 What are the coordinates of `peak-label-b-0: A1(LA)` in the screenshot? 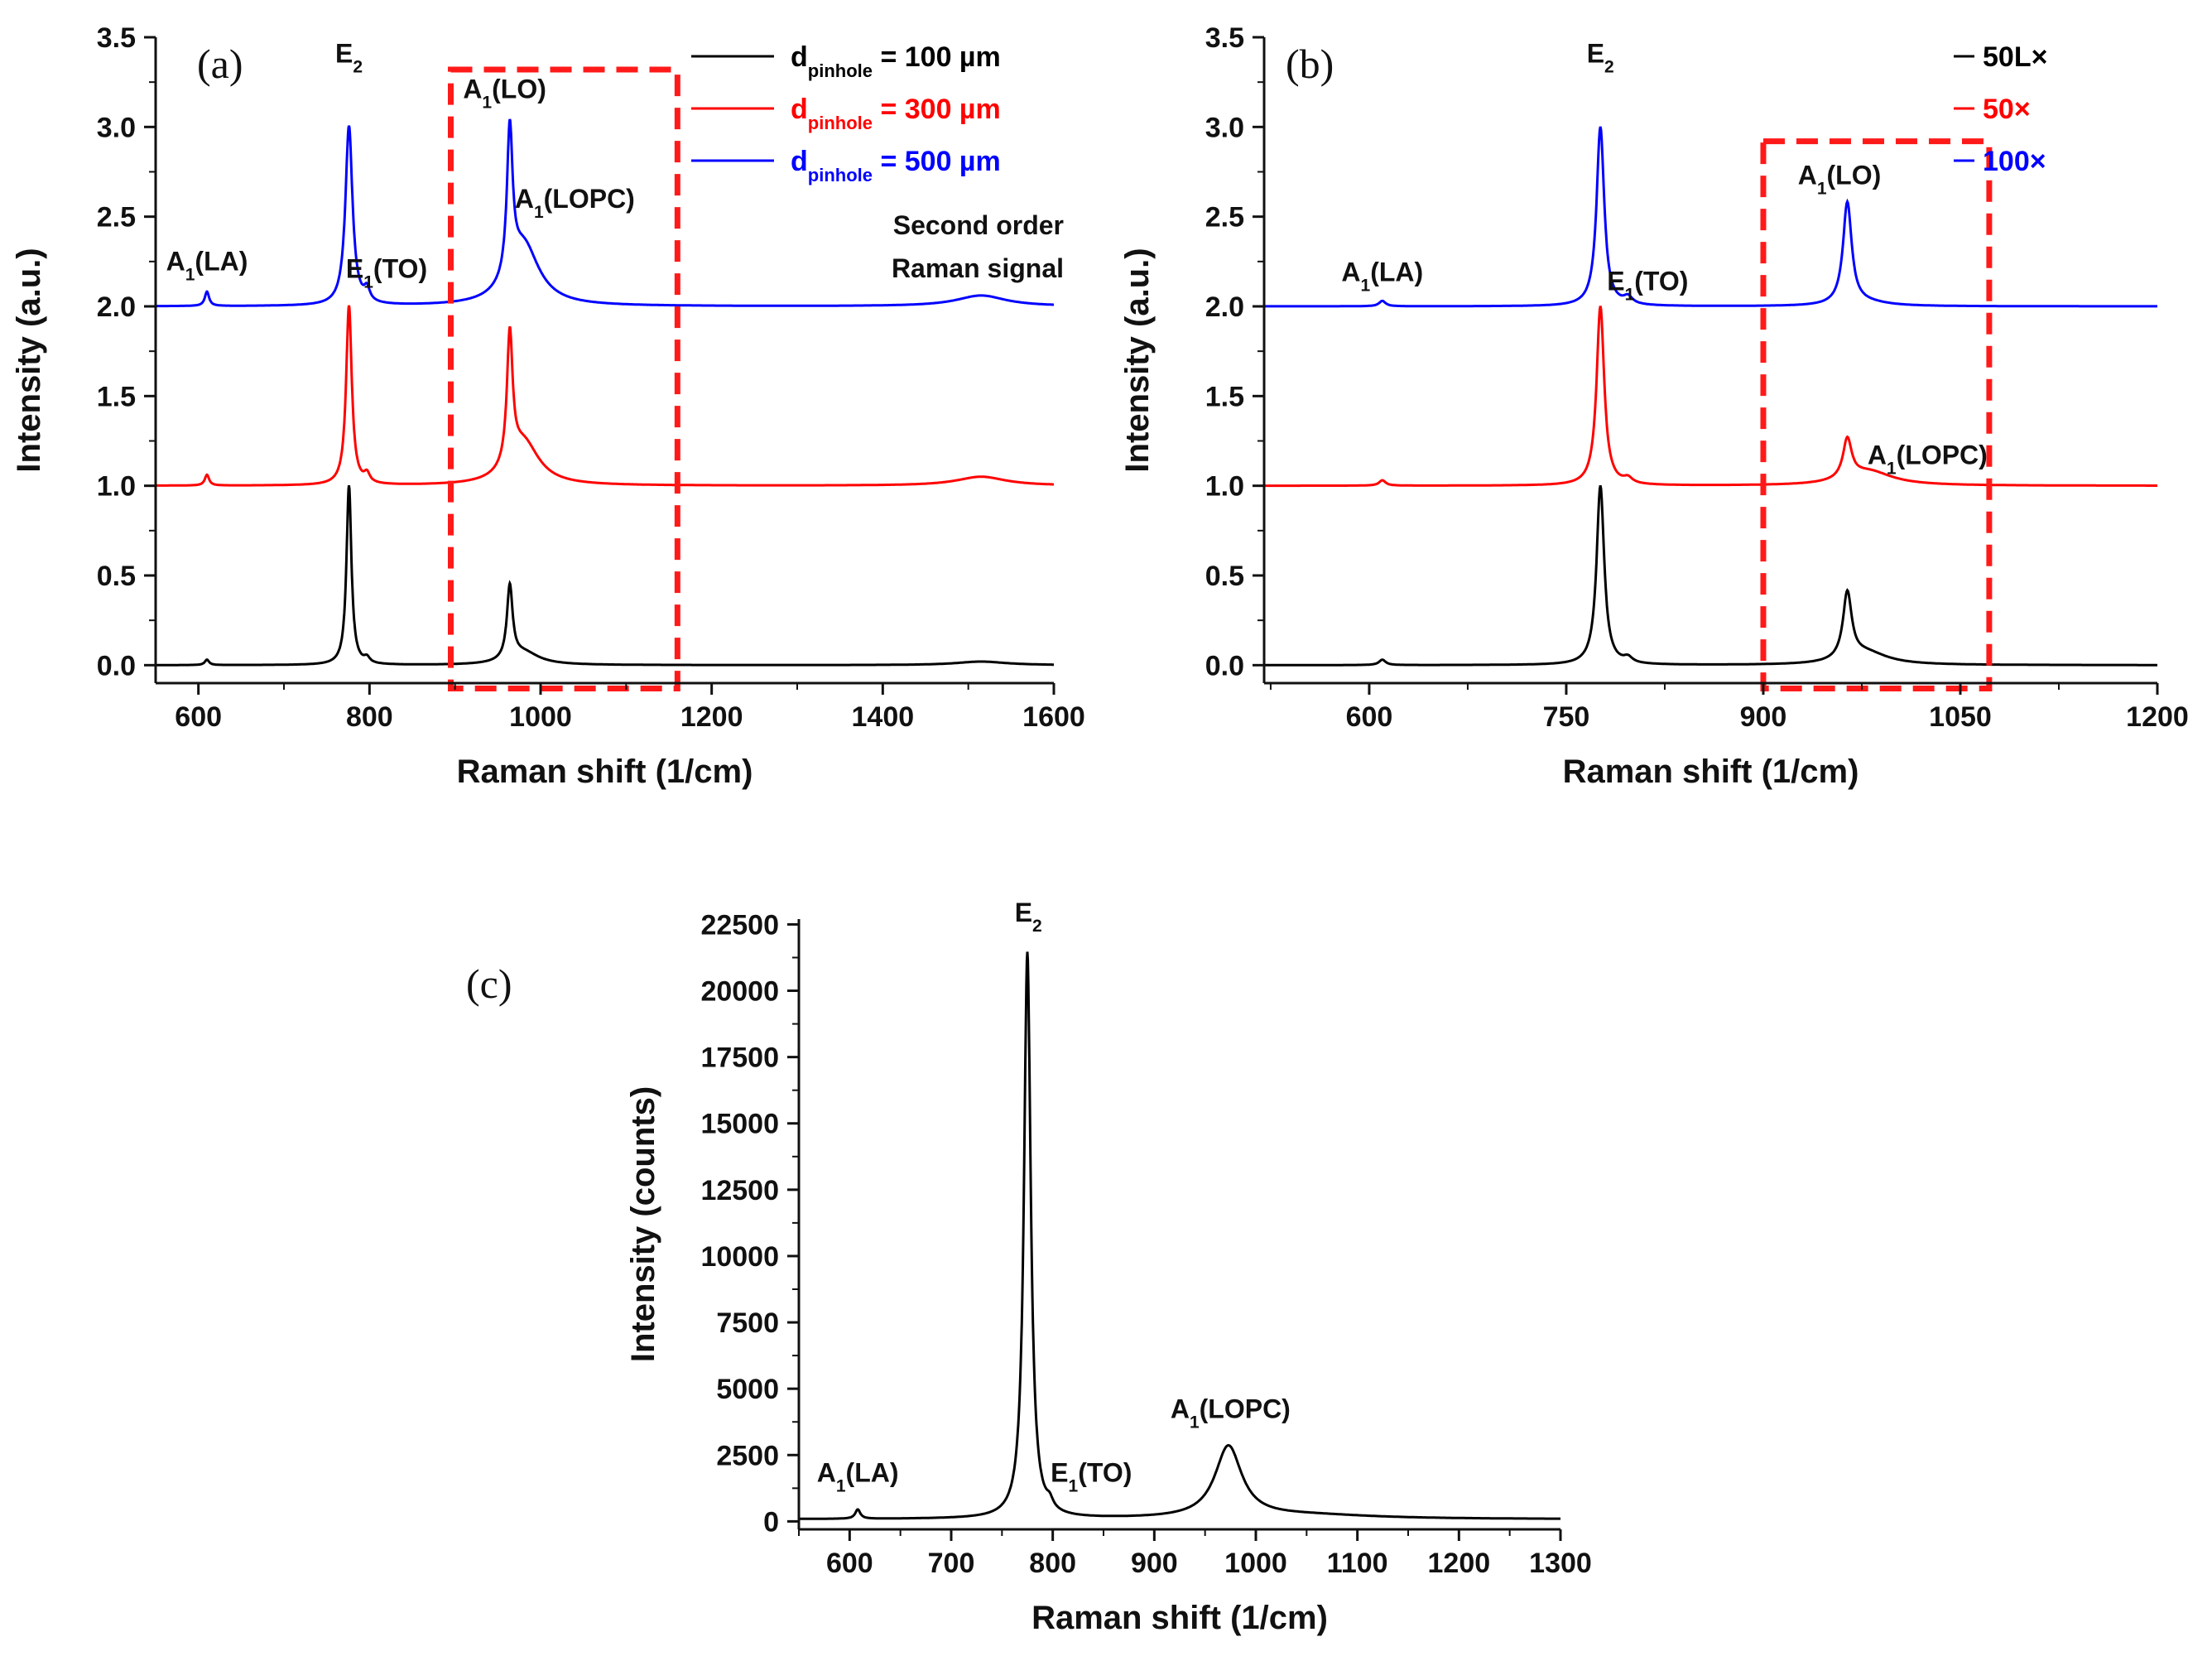 It's located at (1382, 277).